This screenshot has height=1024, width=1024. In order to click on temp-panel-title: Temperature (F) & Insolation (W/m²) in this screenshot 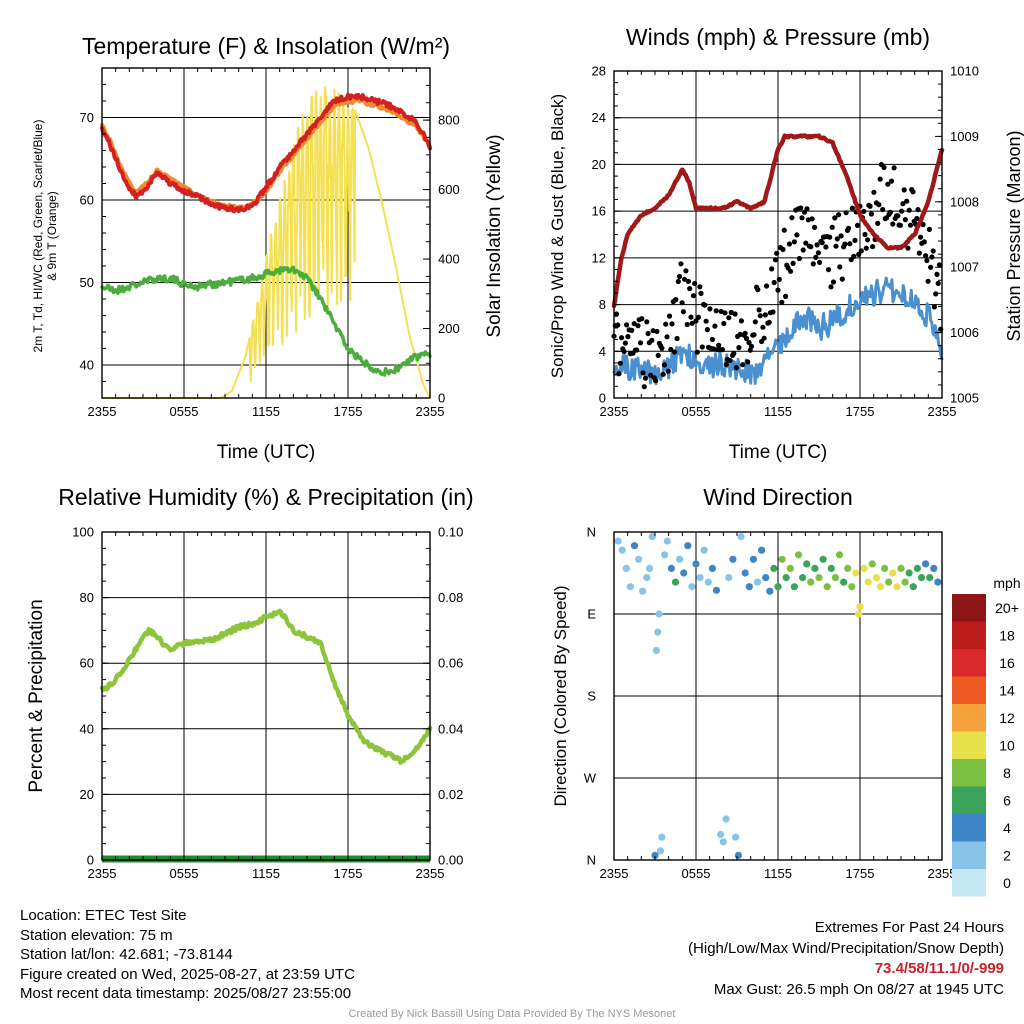, I will do `click(266, 46)`.